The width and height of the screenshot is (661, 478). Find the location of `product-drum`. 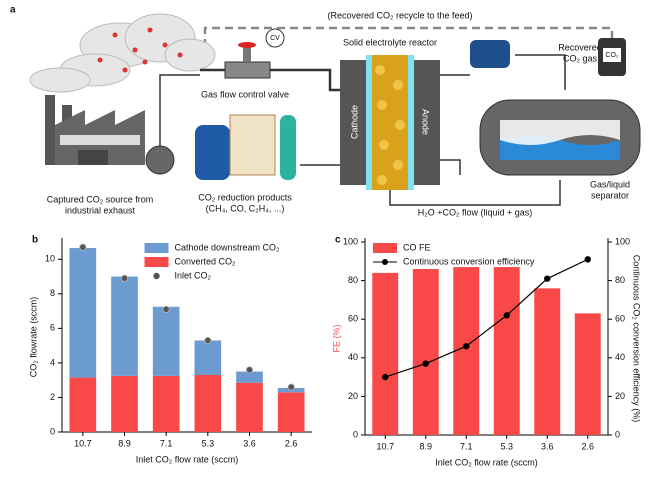

product-drum is located at coordinates (212, 152).